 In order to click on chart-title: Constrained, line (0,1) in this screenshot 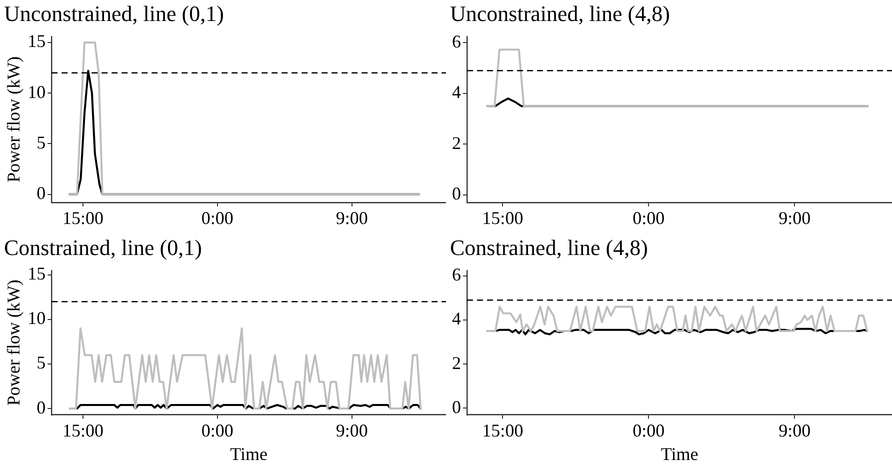, I will do `click(103, 247)`.